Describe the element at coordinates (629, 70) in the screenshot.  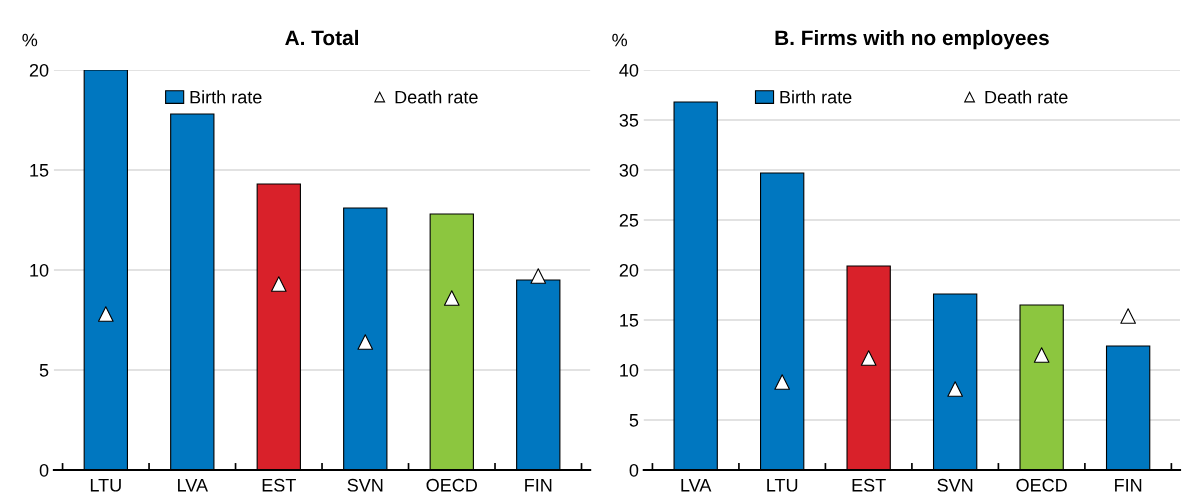
I see `y-tick-label: 40` at that location.